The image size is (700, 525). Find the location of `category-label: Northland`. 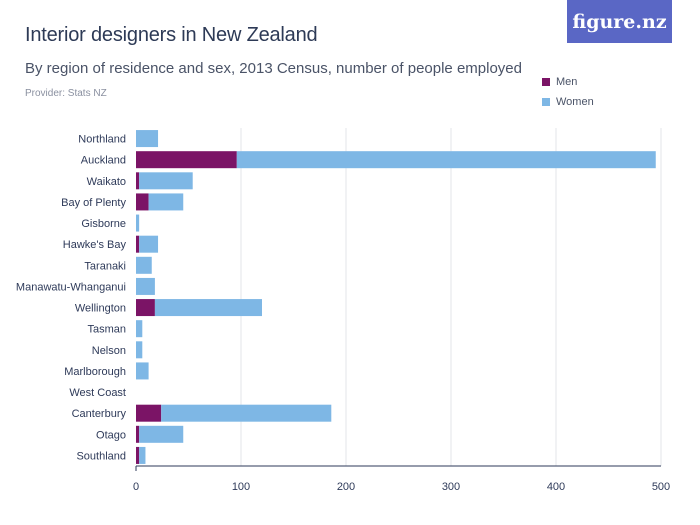

category-label: Northland is located at coordinates (102, 140).